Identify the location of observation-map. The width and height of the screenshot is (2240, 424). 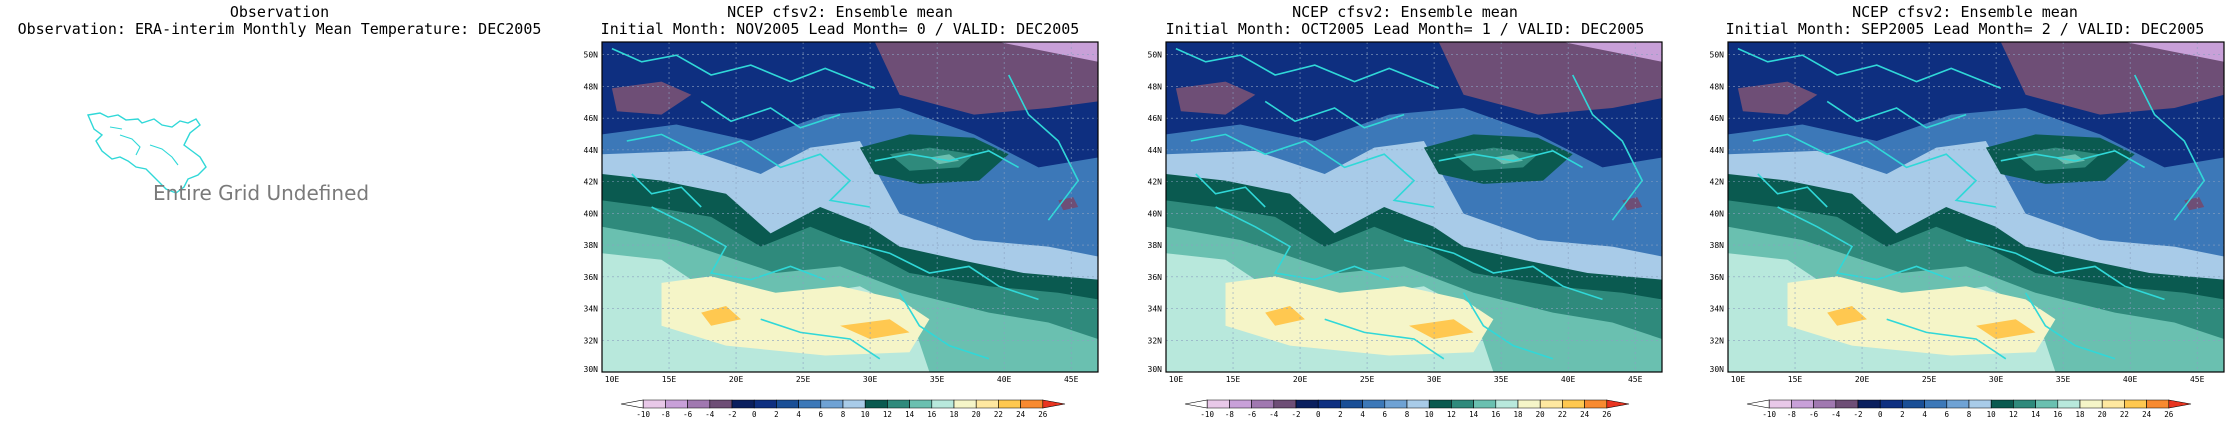
(150, 155).